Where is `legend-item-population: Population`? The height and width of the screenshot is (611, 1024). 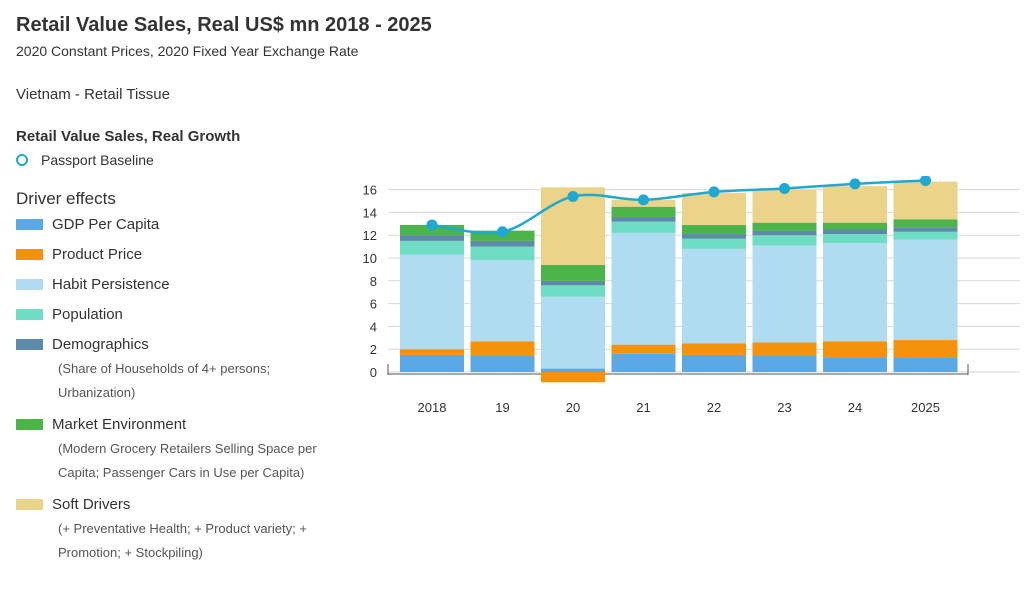
legend-item-population: Population is located at coordinates (171, 314).